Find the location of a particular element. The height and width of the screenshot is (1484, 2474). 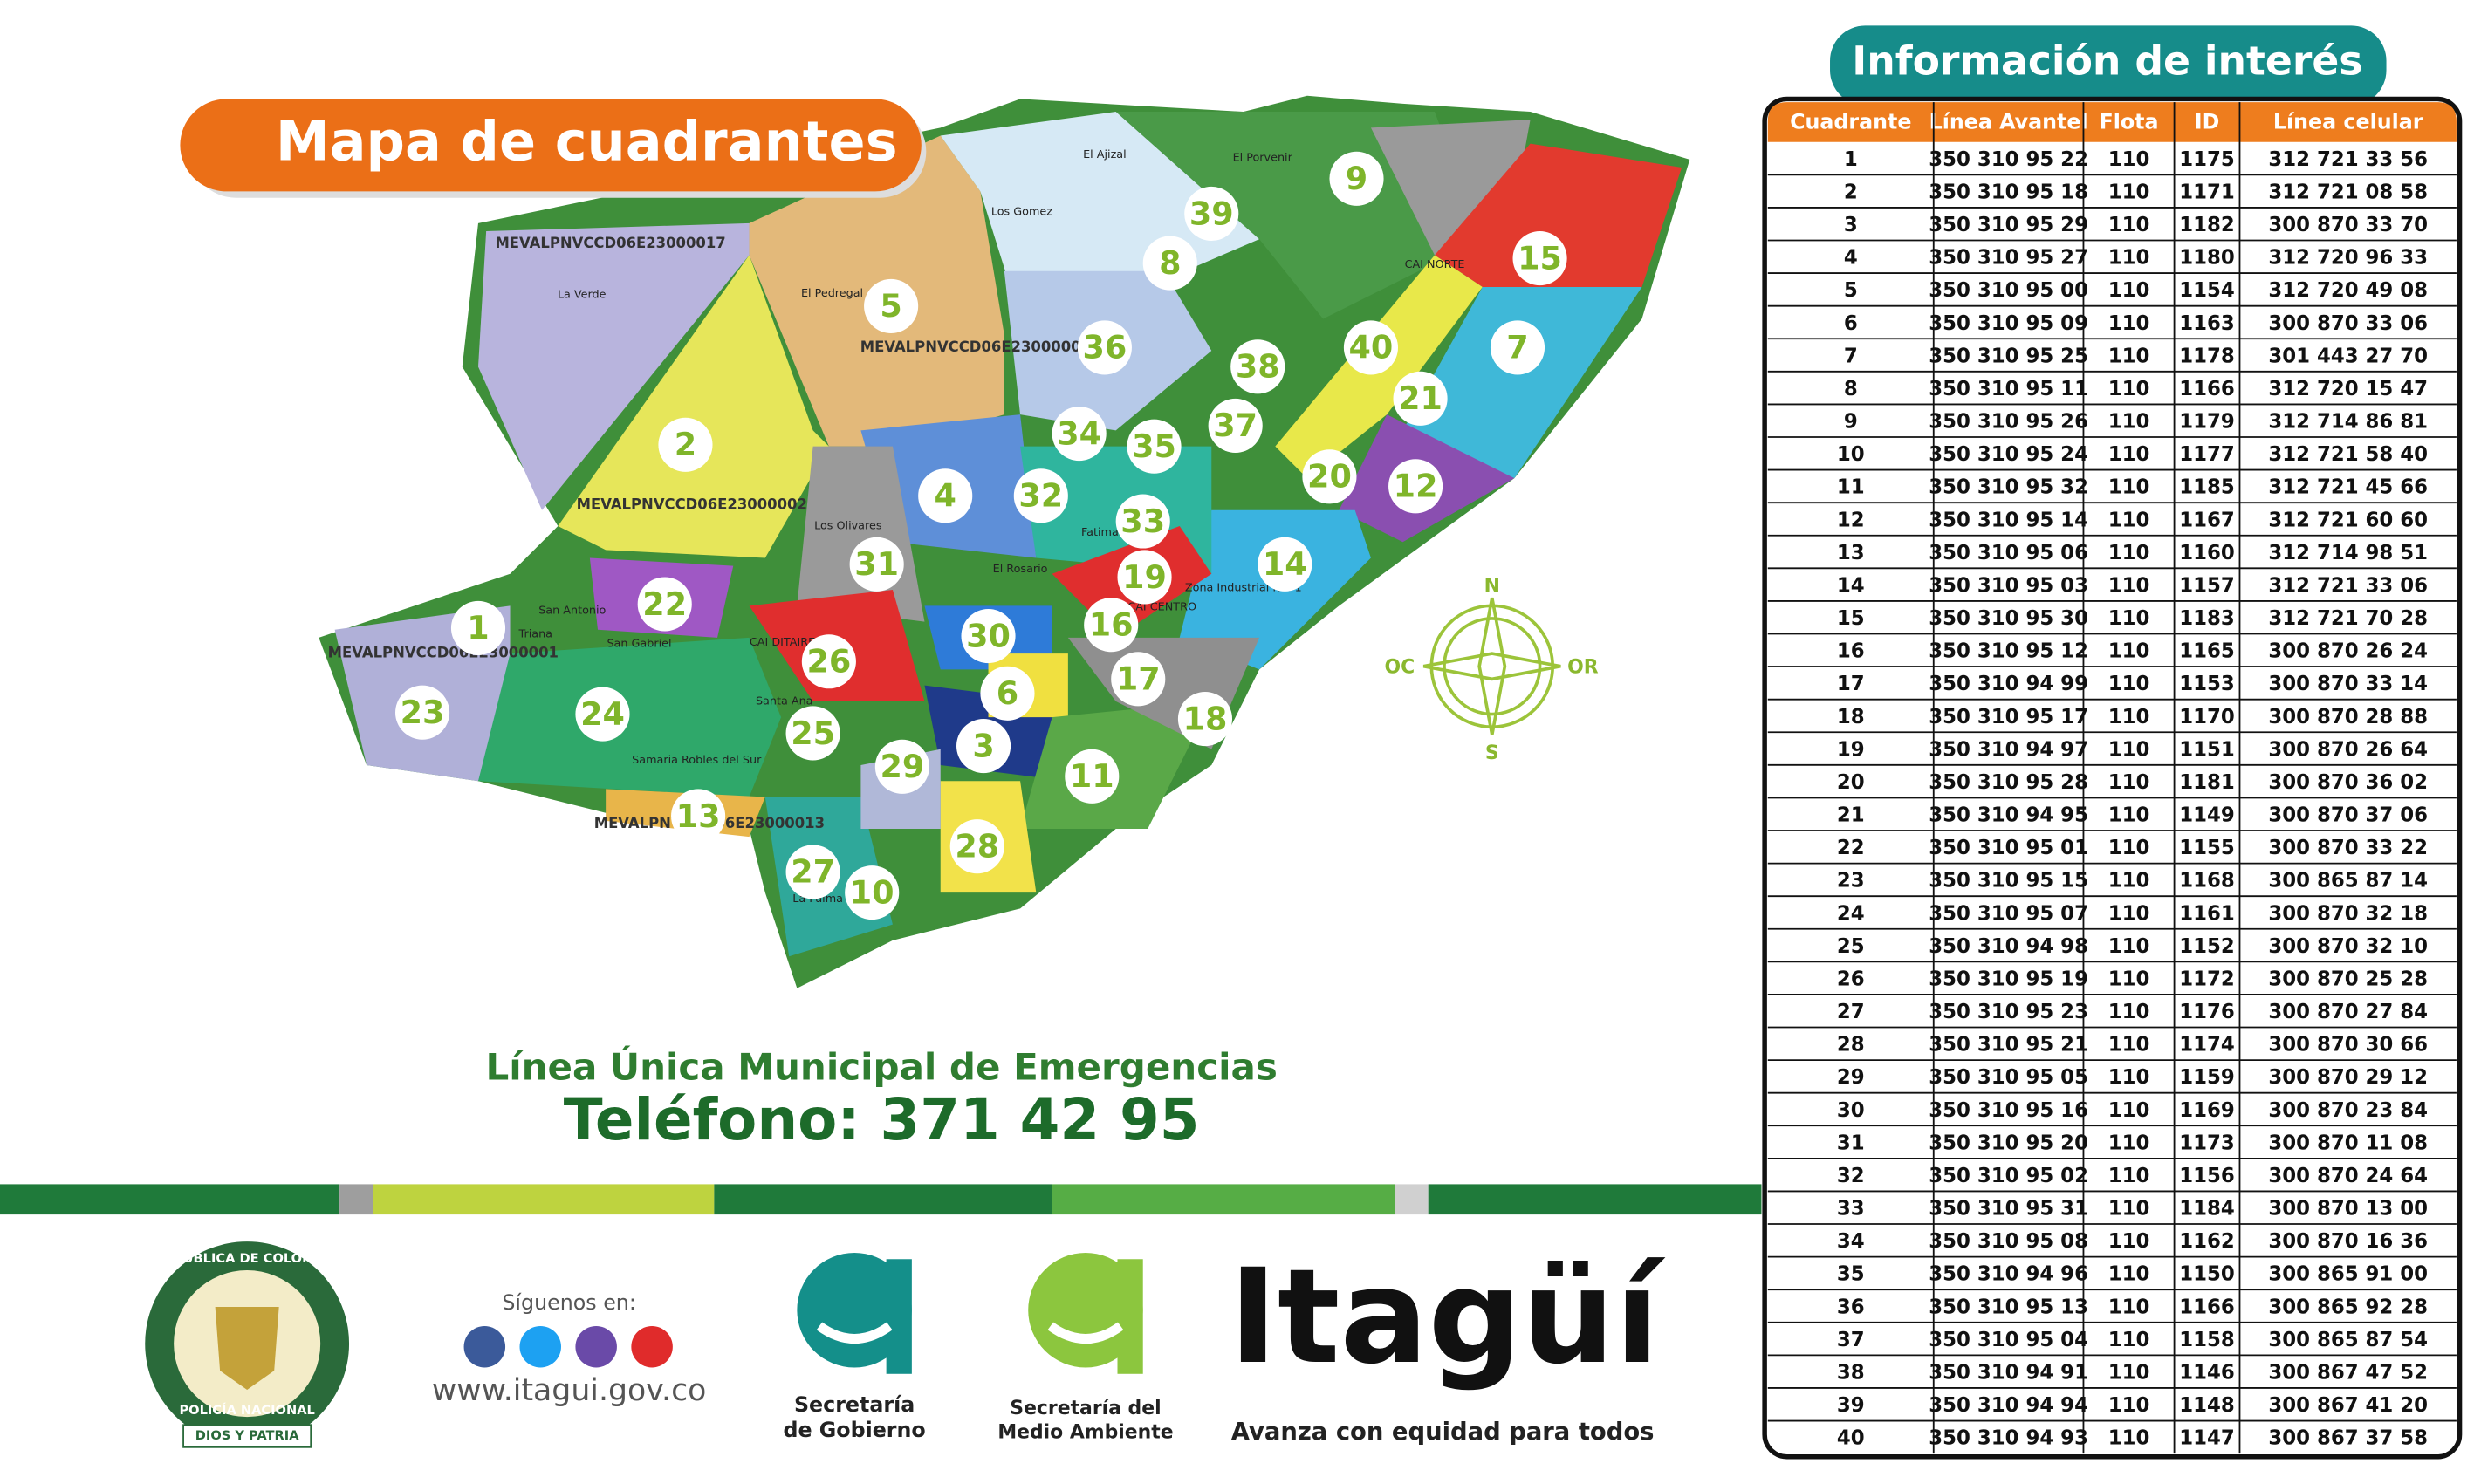

table-cell: 26 is located at coordinates (1851, 979).